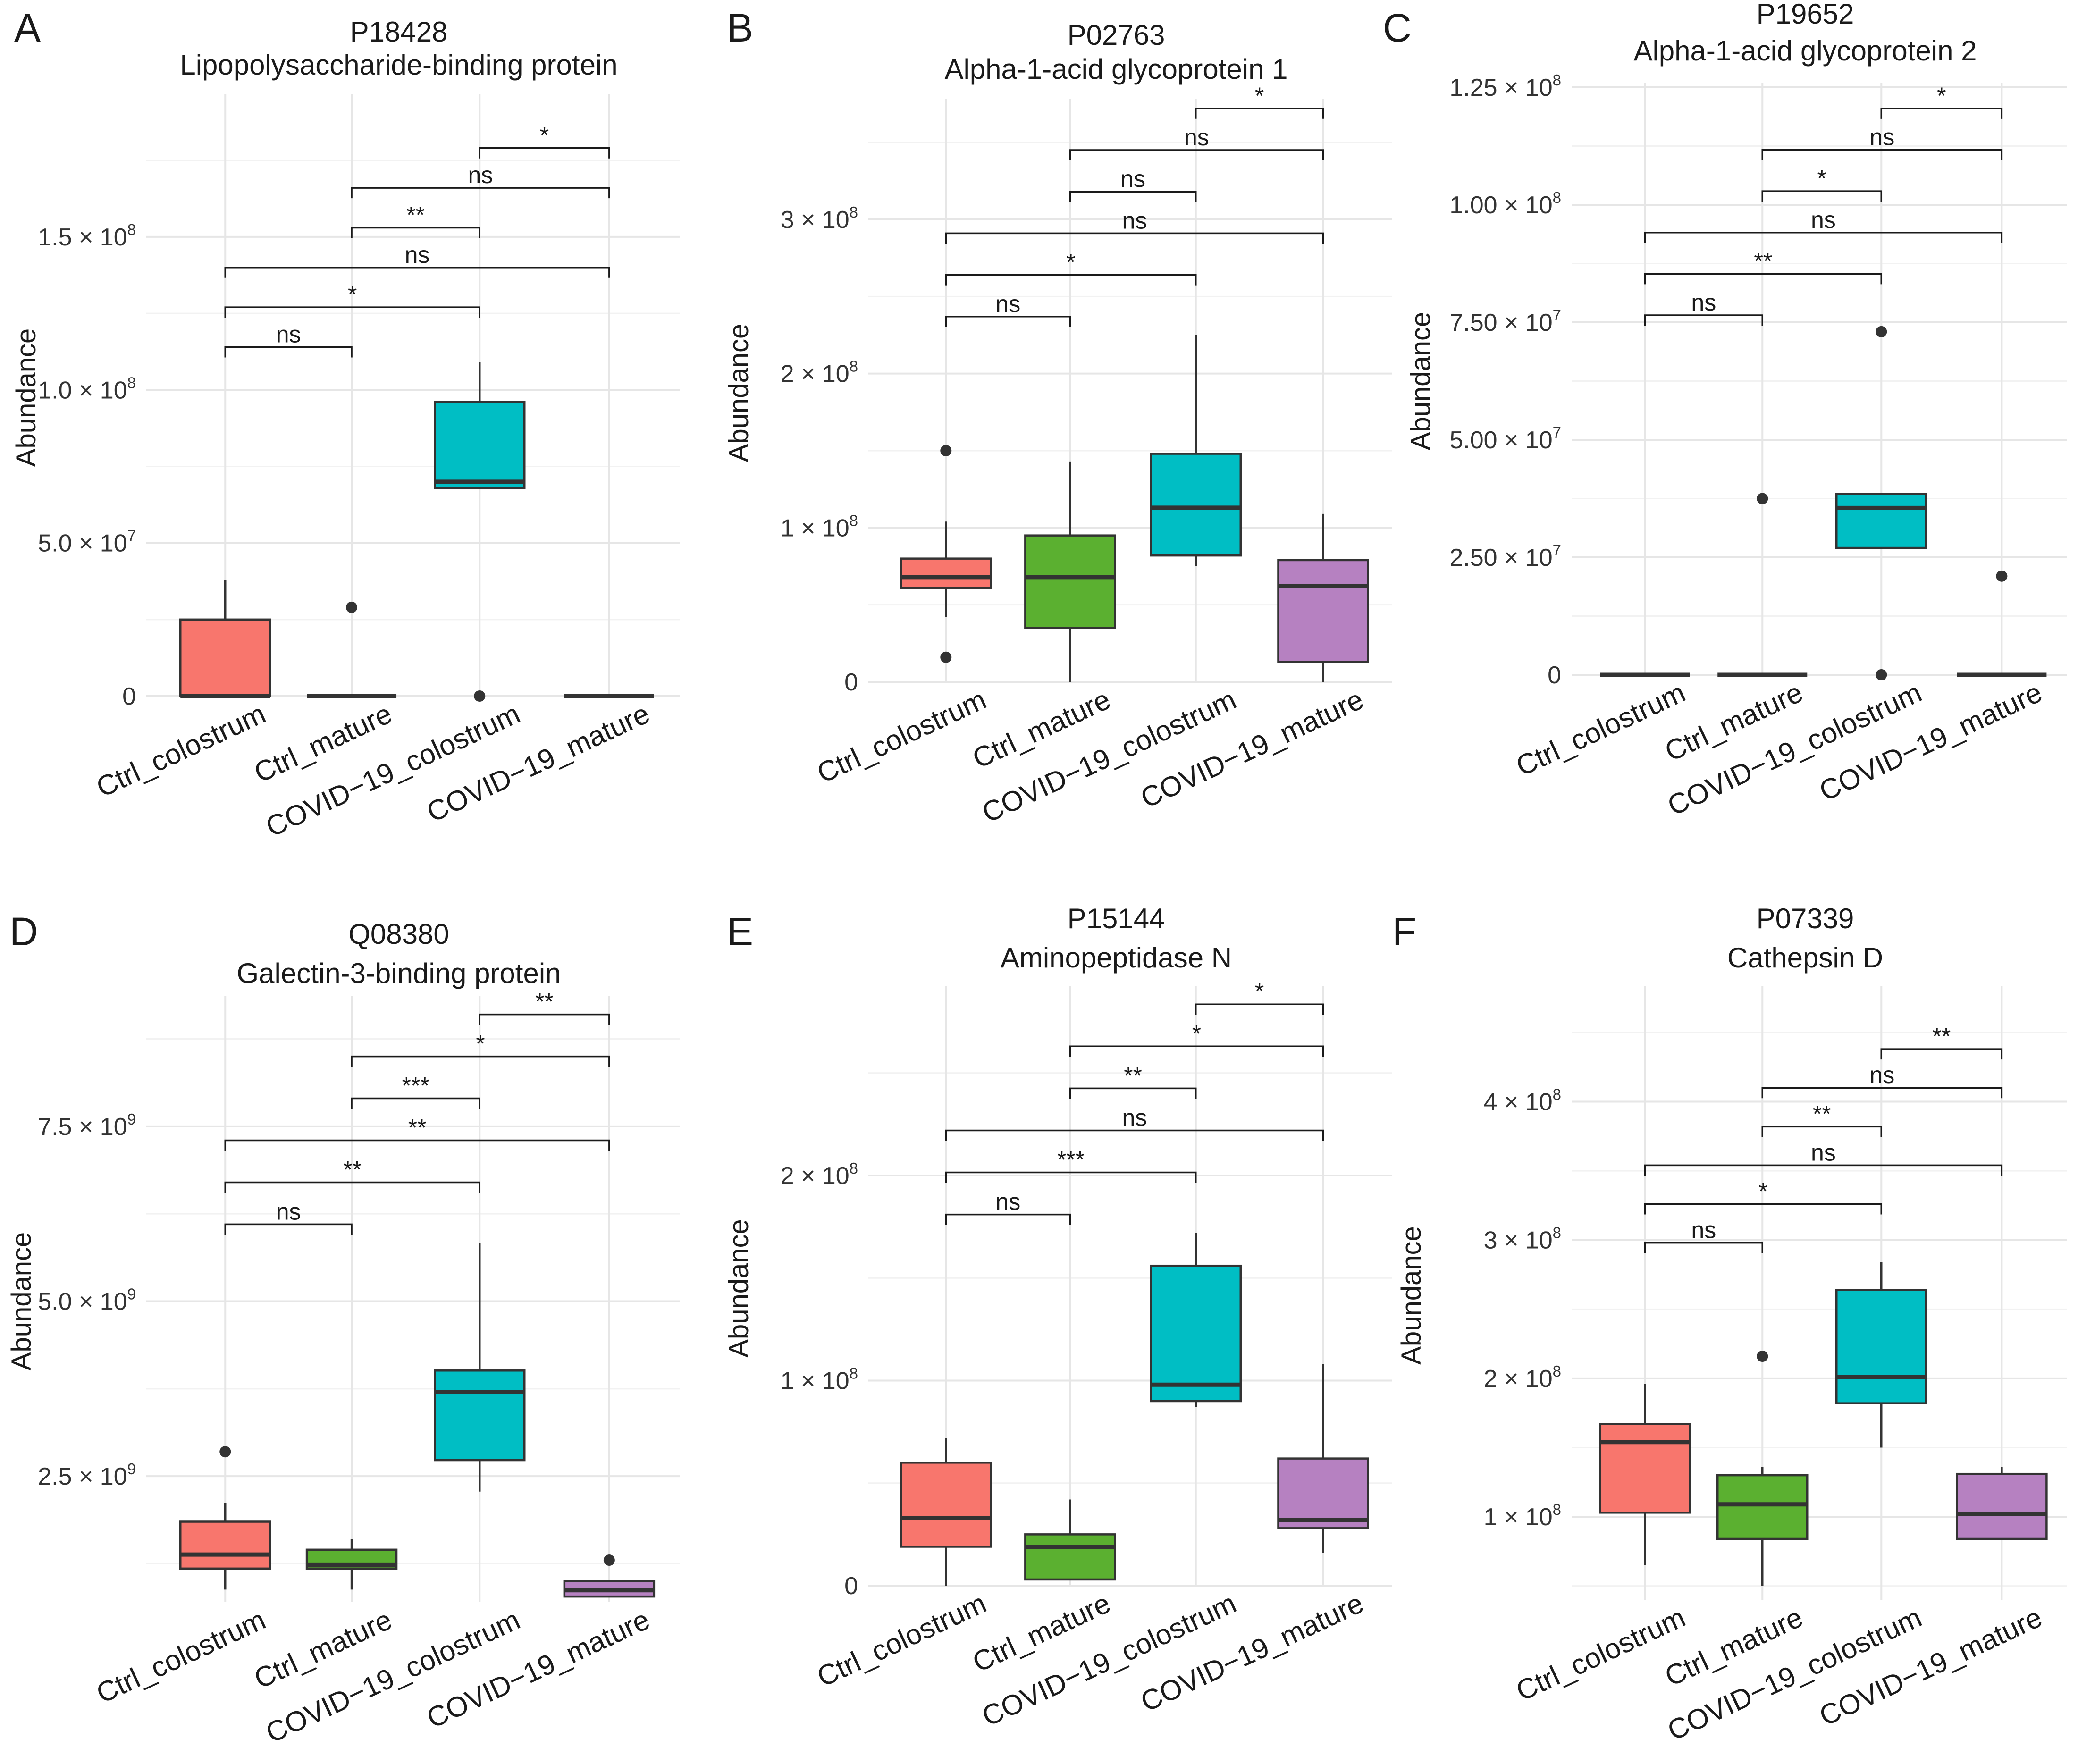 The height and width of the screenshot is (1764, 2078). Describe the element at coordinates (1806, 918) in the screenshot. I see `chart-title-accession: P07339` at that location.